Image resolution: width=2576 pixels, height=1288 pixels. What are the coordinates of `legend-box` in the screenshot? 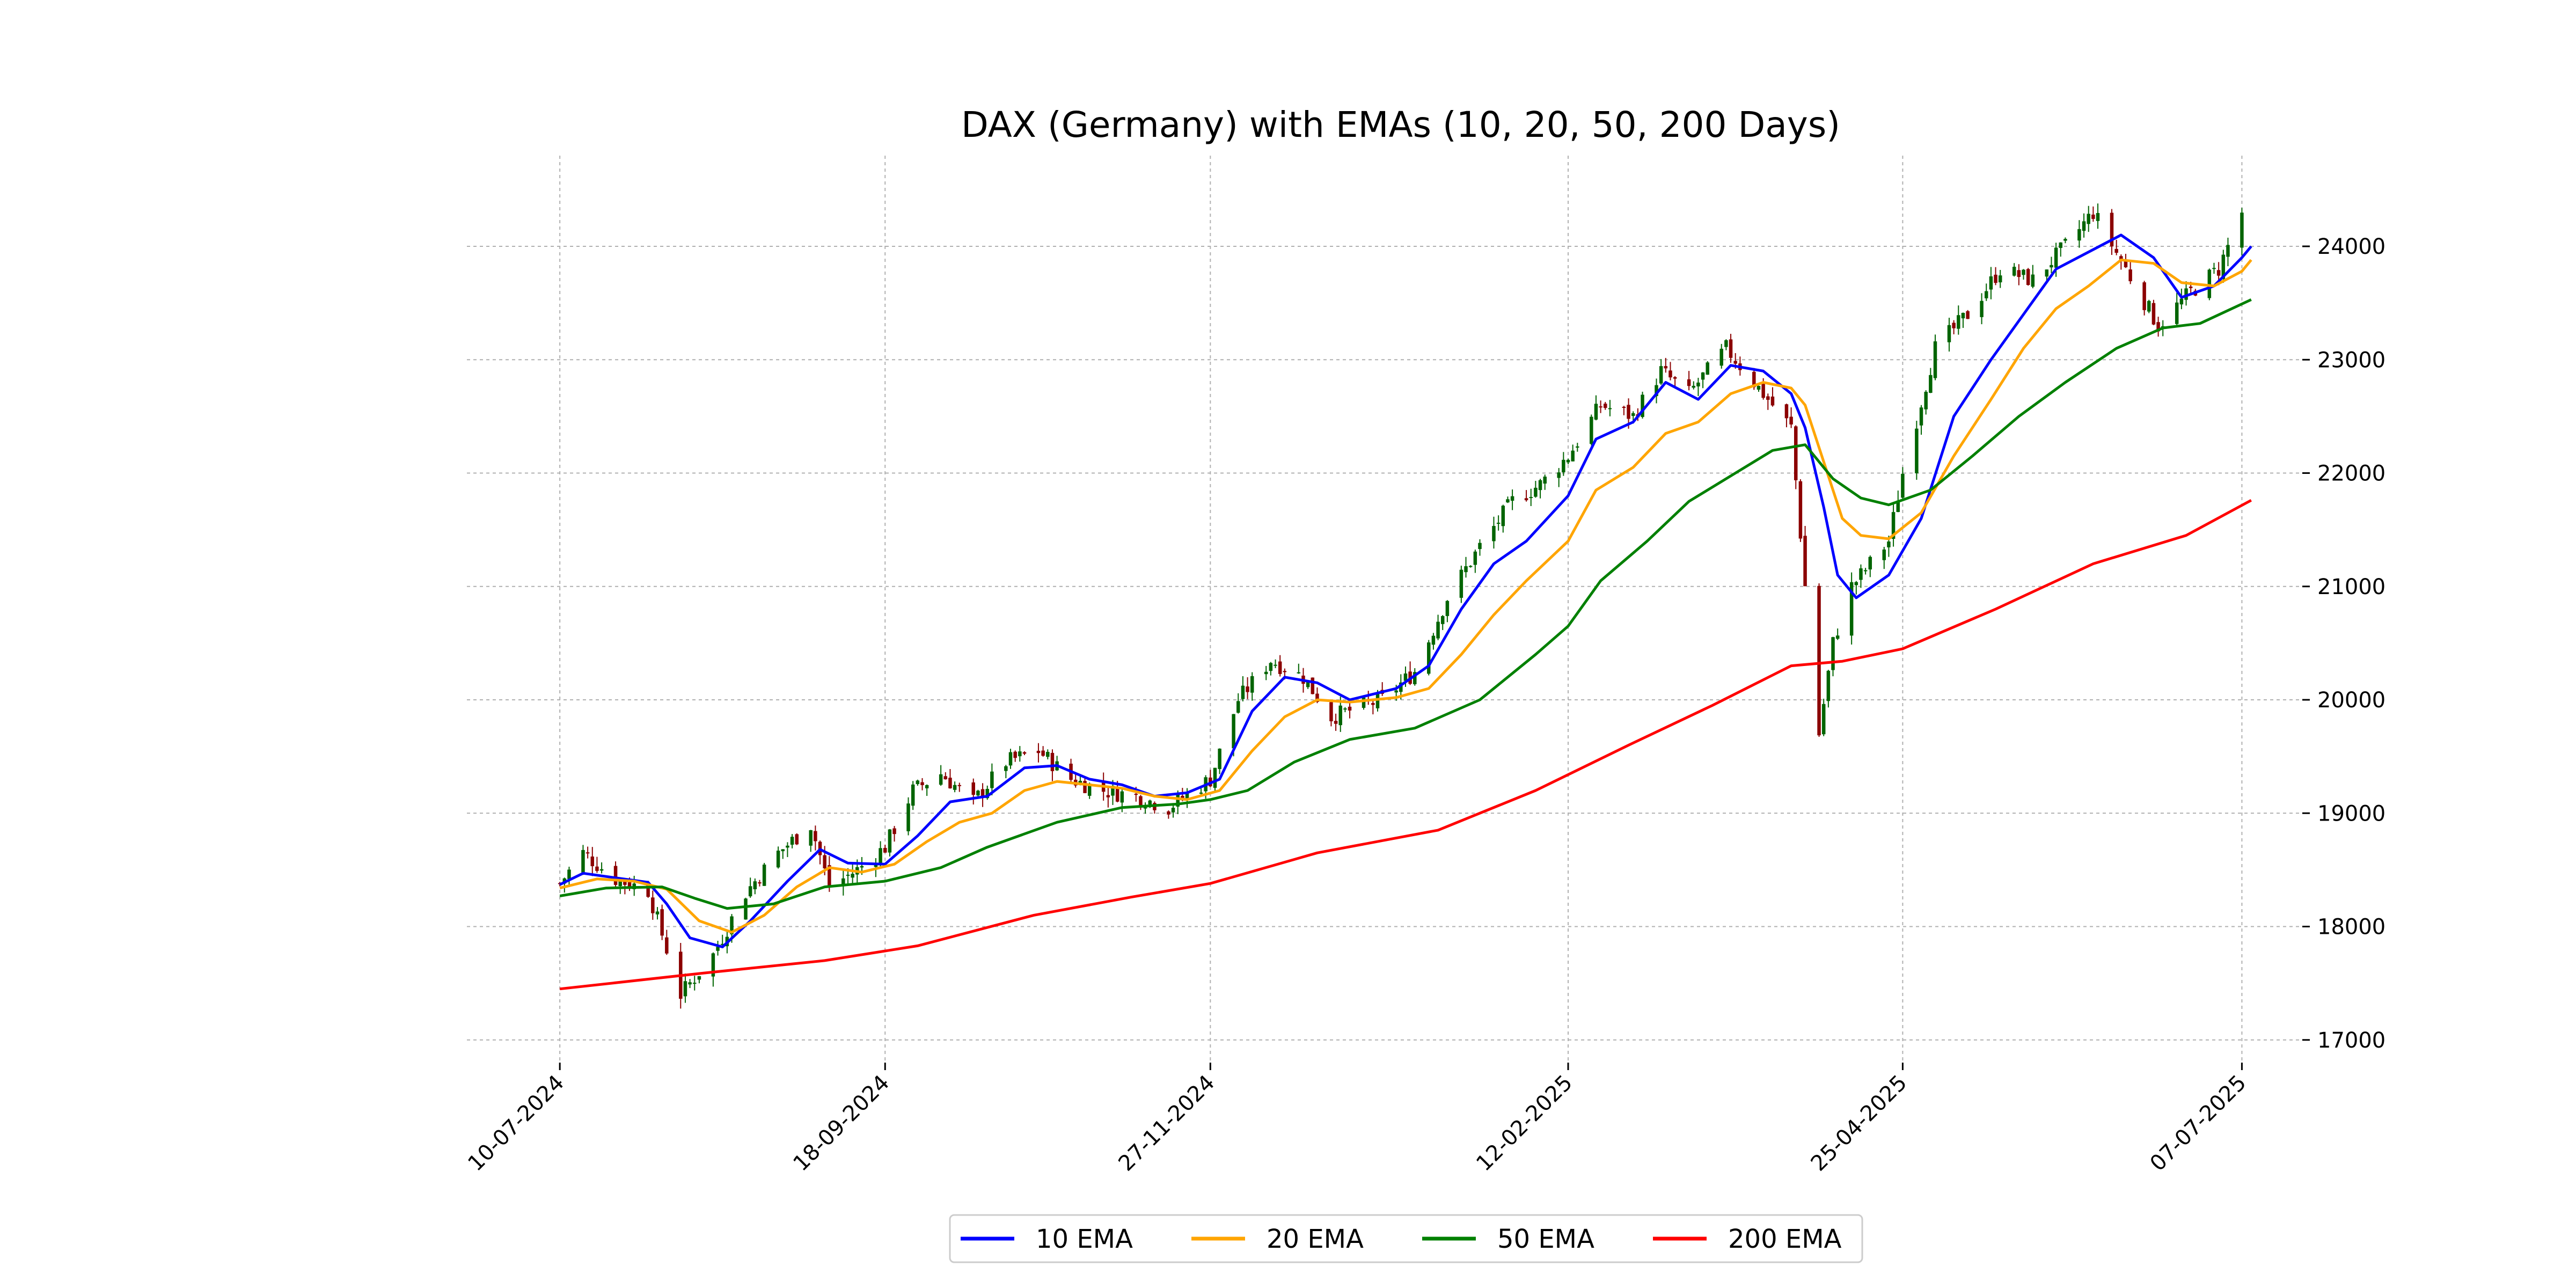 It's located at (1406, 1238).